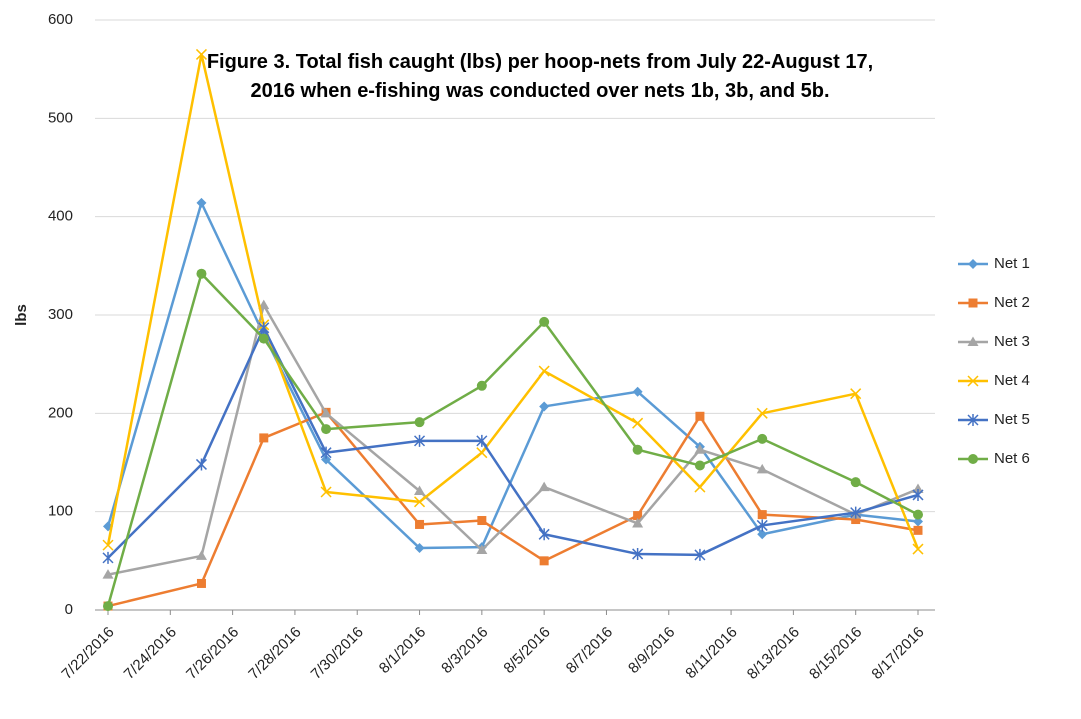  What do you see at coordinates (69, 609) in the screenshot?
I see `y-tick-label: 0` at bounding box center [69, 609].